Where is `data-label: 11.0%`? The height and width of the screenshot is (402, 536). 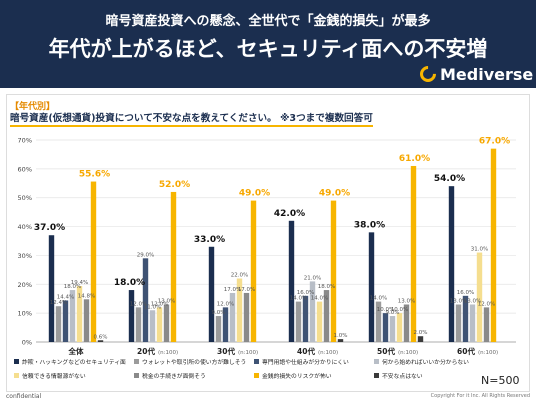
data-label: 11.0% is located at coordinates (152, 307).